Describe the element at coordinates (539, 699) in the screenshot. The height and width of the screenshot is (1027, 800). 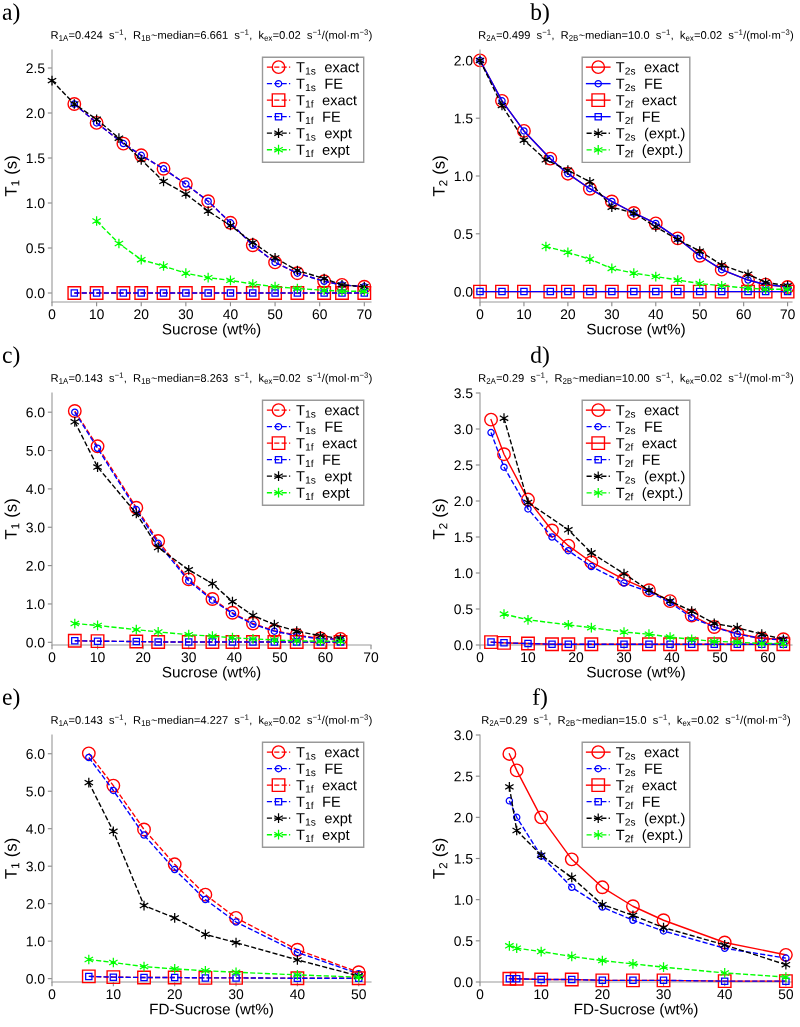
I see `text: f)` at that location.